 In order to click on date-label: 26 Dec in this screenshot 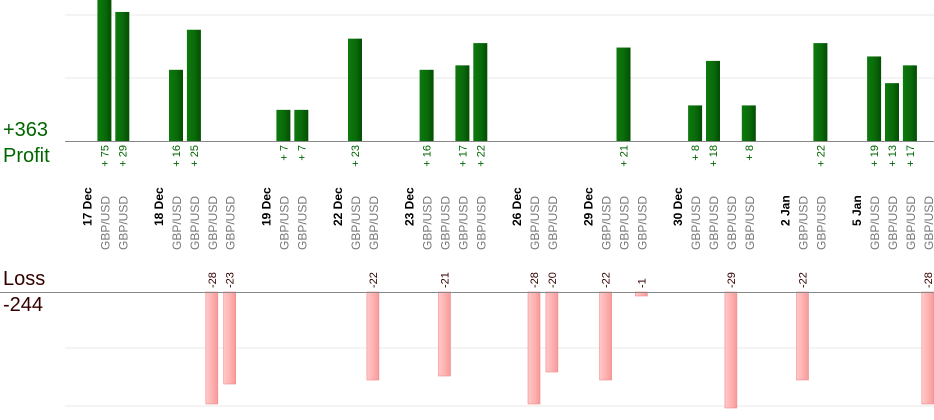, I will do `click(517, 206)`.